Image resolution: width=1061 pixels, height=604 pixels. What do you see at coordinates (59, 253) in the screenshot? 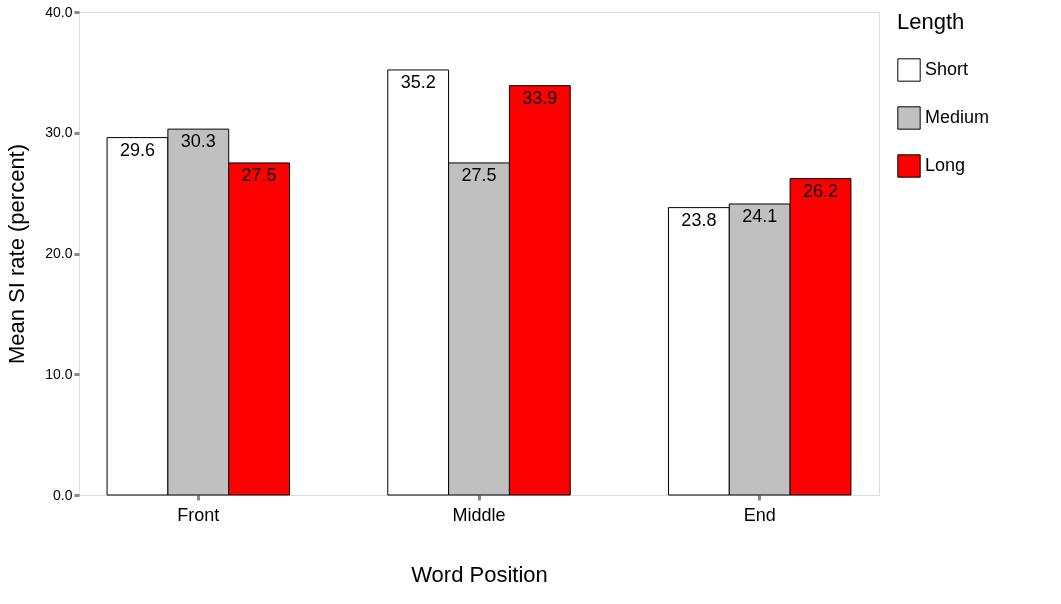
I see `y-tick-label: 20.0` at bounding box center [59, 253].